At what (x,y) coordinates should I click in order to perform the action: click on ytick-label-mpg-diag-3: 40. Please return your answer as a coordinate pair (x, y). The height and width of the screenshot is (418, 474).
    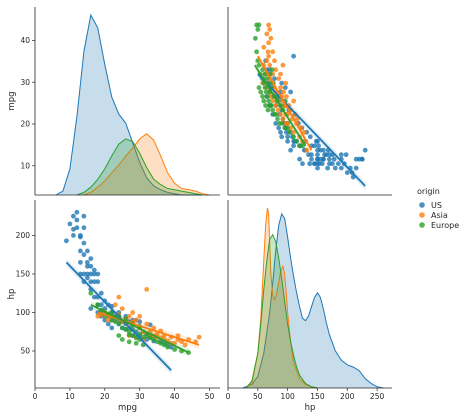
    Looking at the image, I should click on (25, 40).